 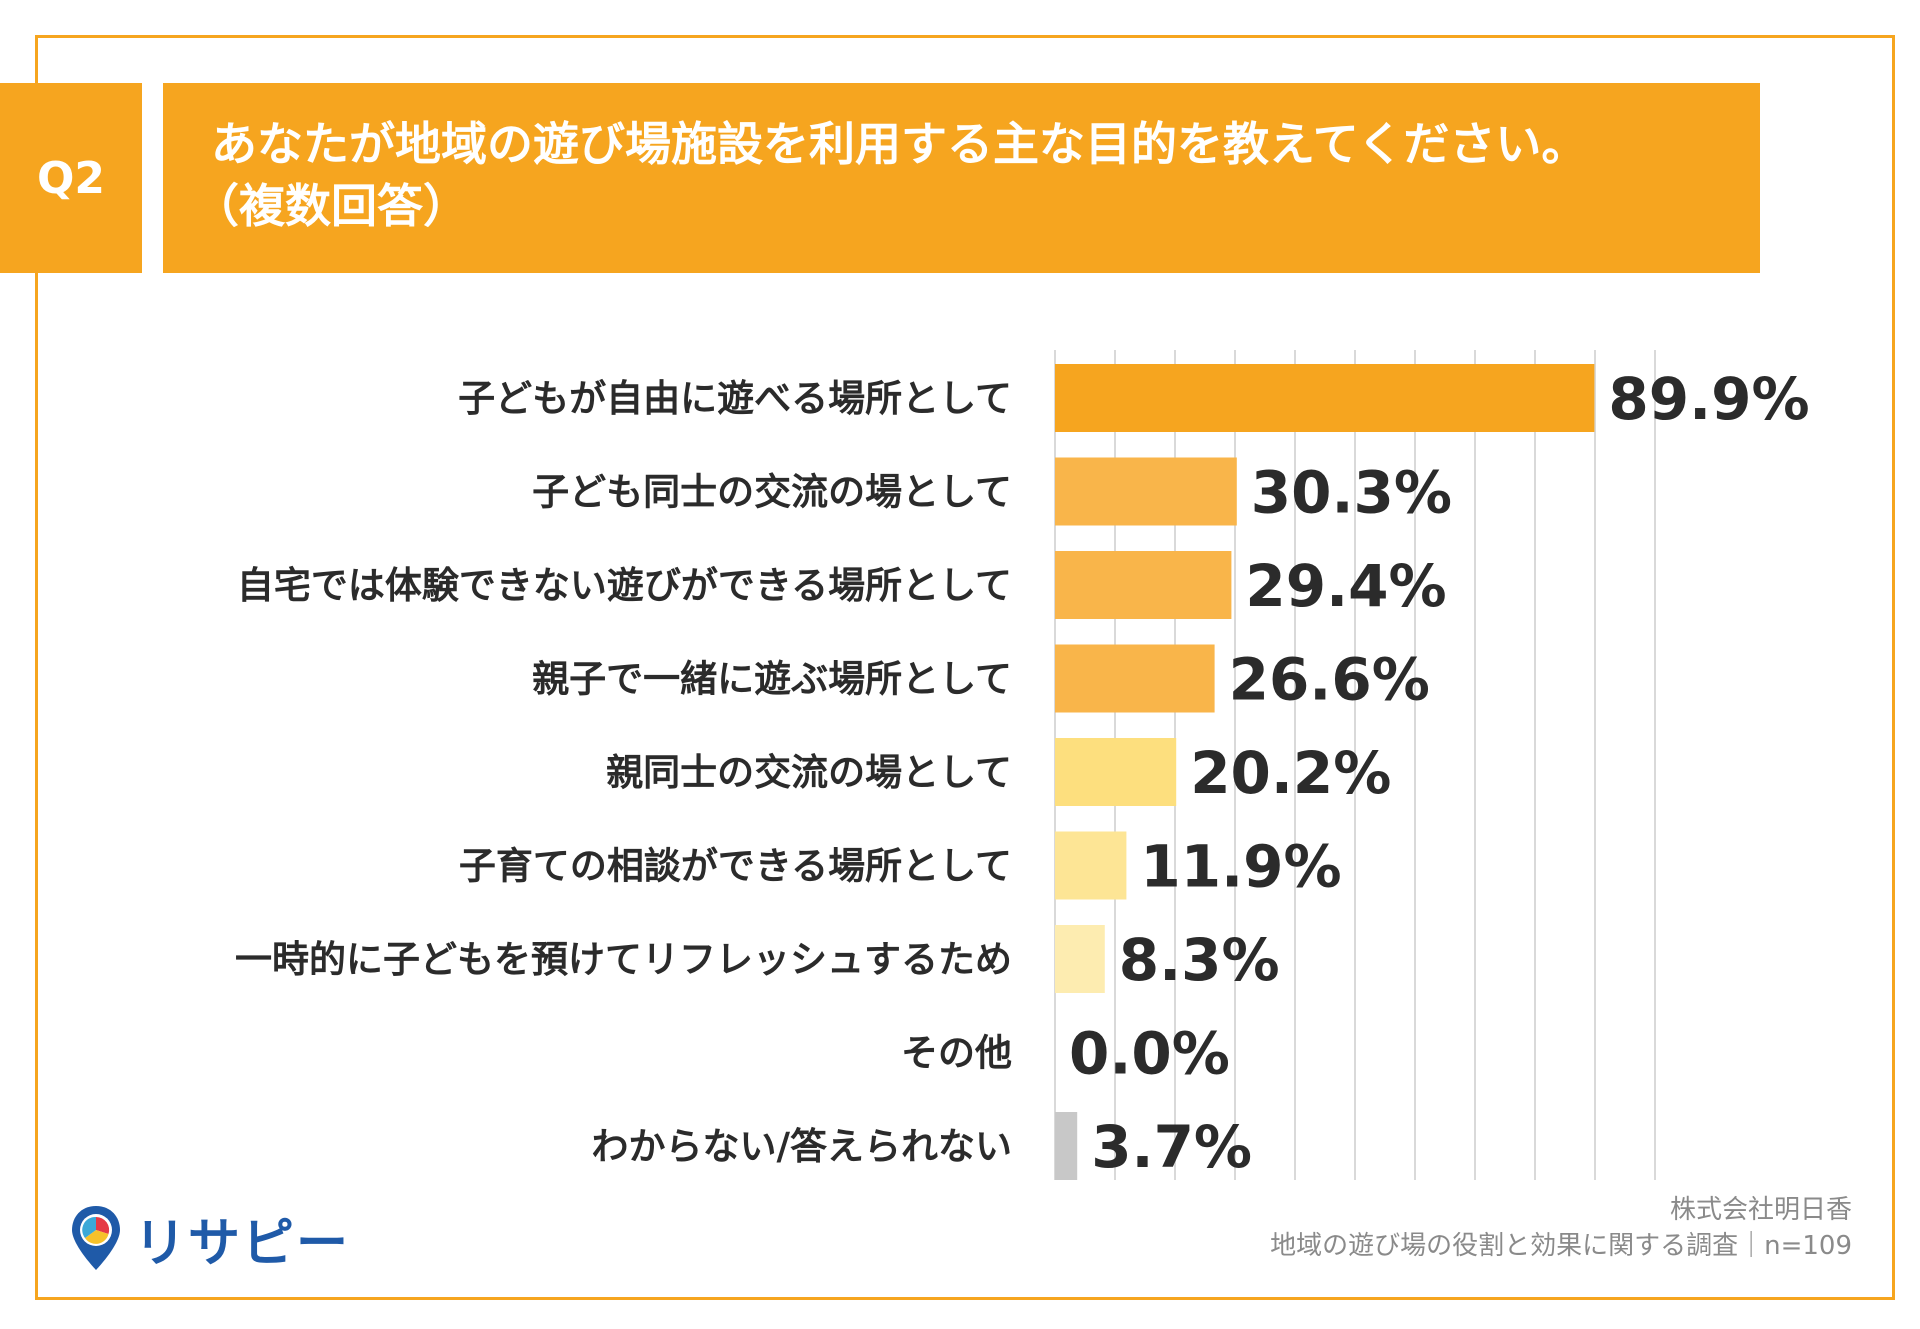 What do you see at coordinates (1329, 680) in the screenshot?
I see `value-label: 26.6%` at bounding box center [1329, 680].